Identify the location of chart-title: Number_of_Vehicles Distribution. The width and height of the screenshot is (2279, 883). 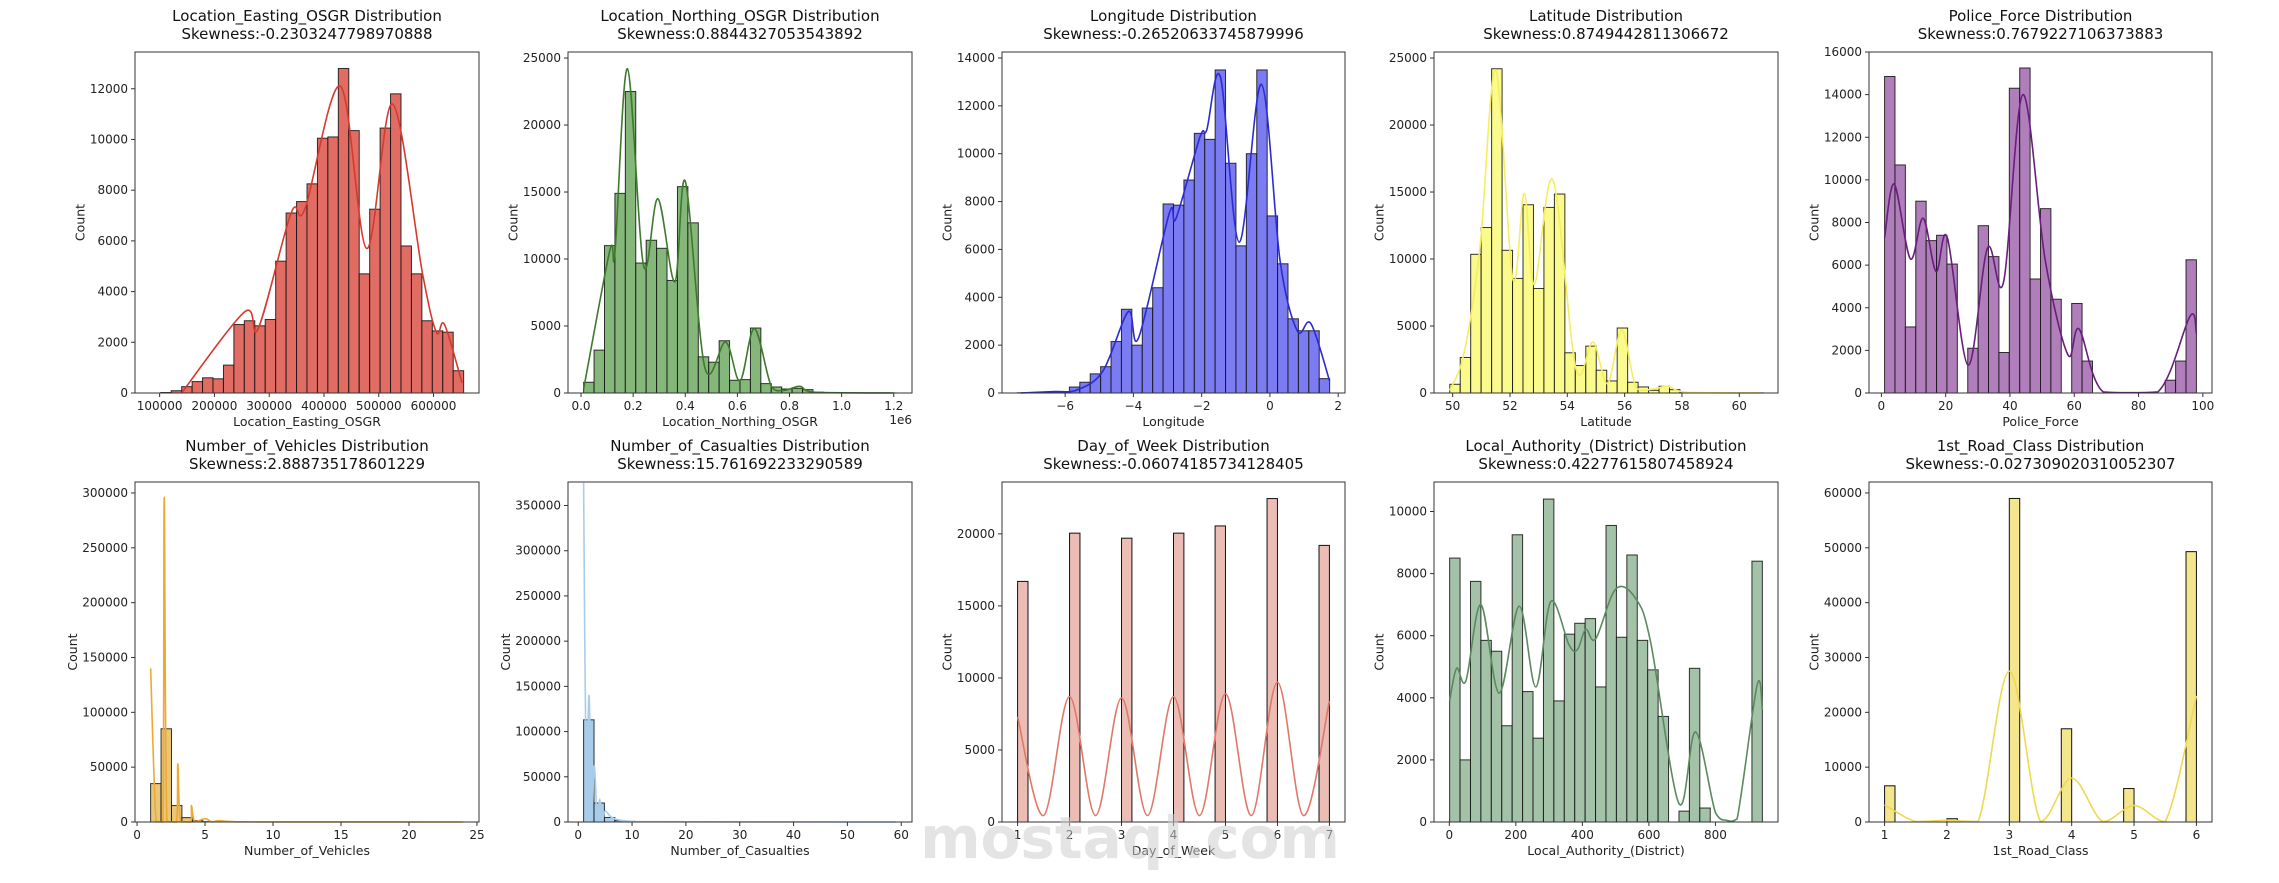
(306, 446).